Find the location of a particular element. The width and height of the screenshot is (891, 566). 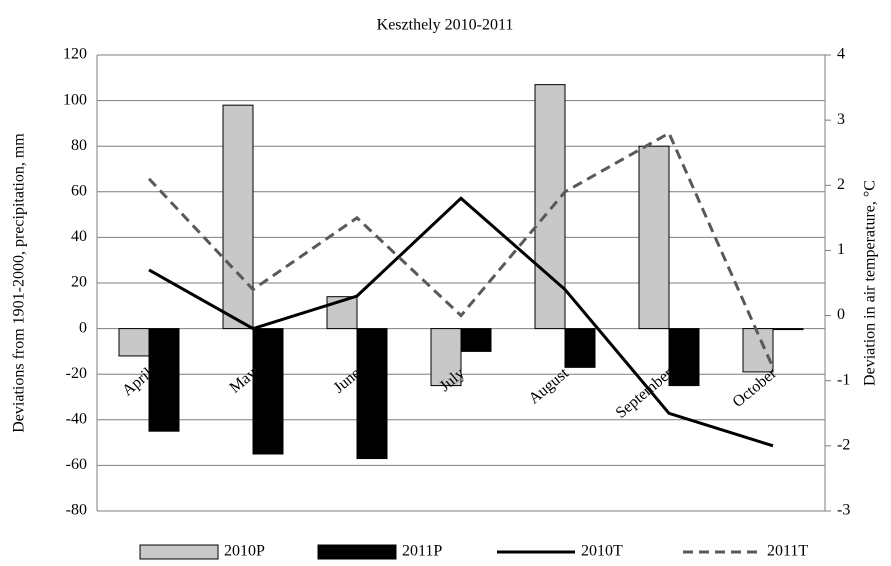

y-tick-label: 80 is located at coordinates (79, 145).